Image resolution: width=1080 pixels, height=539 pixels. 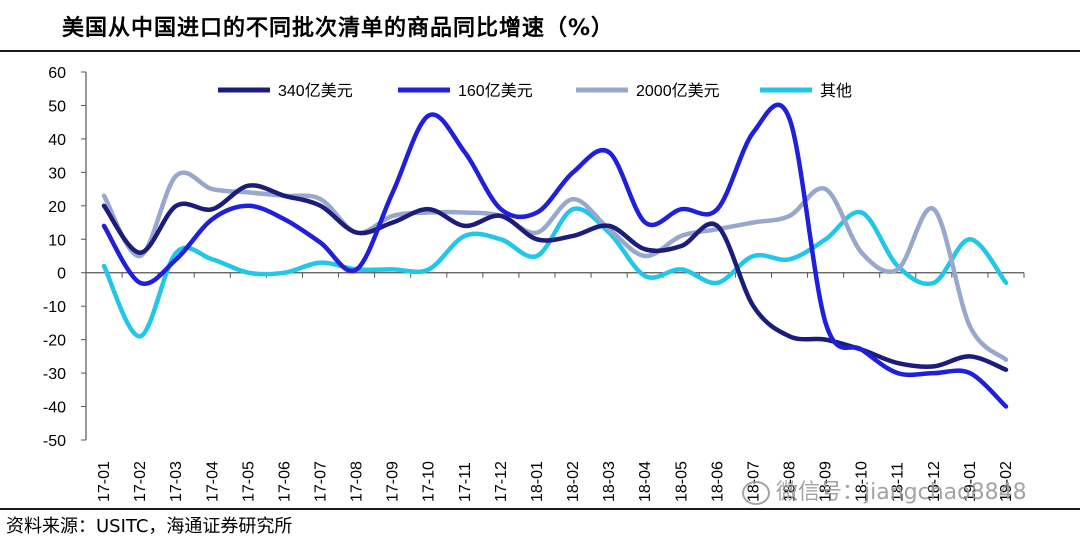 What do you see at coordinates (495, 91) in the screenshot?
I see `legend-label: 160亿美元` at bounding box center [495, 91].